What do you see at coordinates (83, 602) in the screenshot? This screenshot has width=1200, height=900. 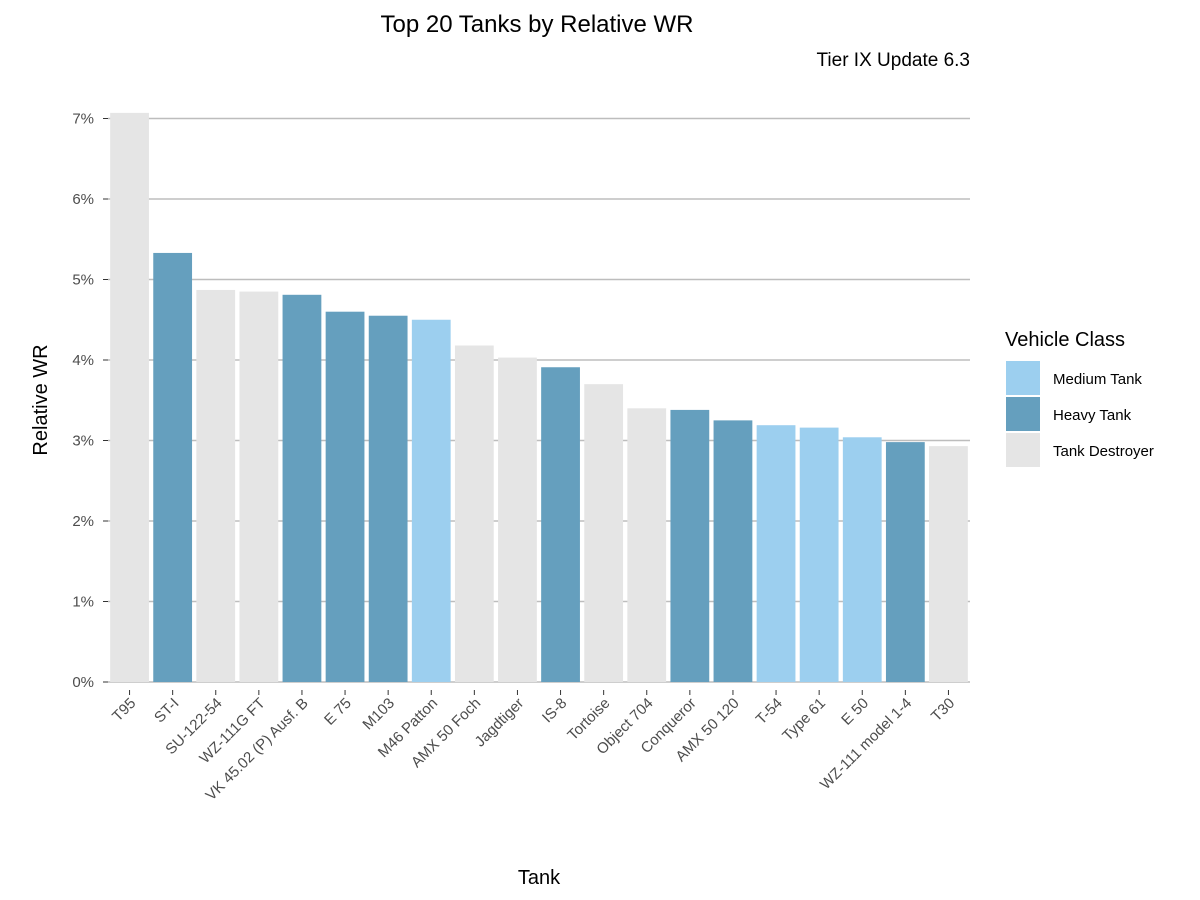 I see `y-tick-label: 1%` at bounding box center [83, 602].